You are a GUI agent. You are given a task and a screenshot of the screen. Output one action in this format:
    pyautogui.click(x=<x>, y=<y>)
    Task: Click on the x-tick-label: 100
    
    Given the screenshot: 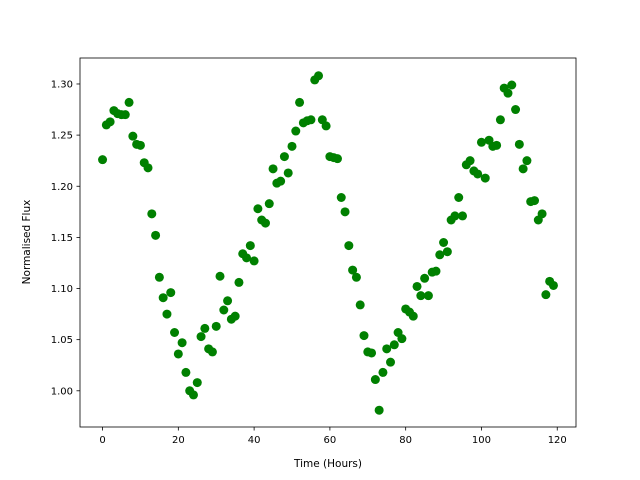 What is the action you would take?
    pyautogui.click(x=481, y=440)
    